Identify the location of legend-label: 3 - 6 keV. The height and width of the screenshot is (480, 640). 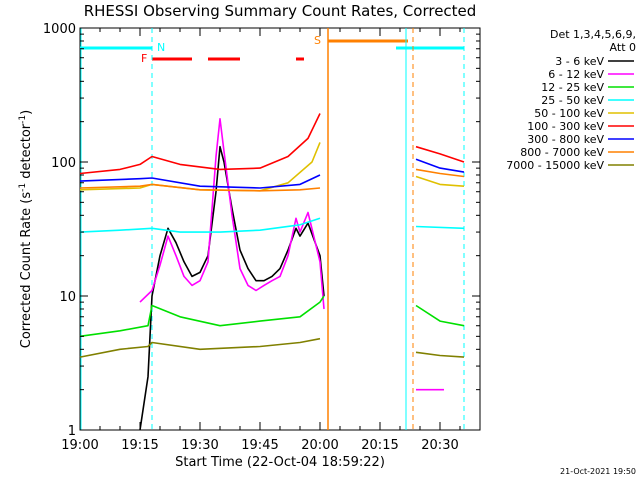
(579, 61).